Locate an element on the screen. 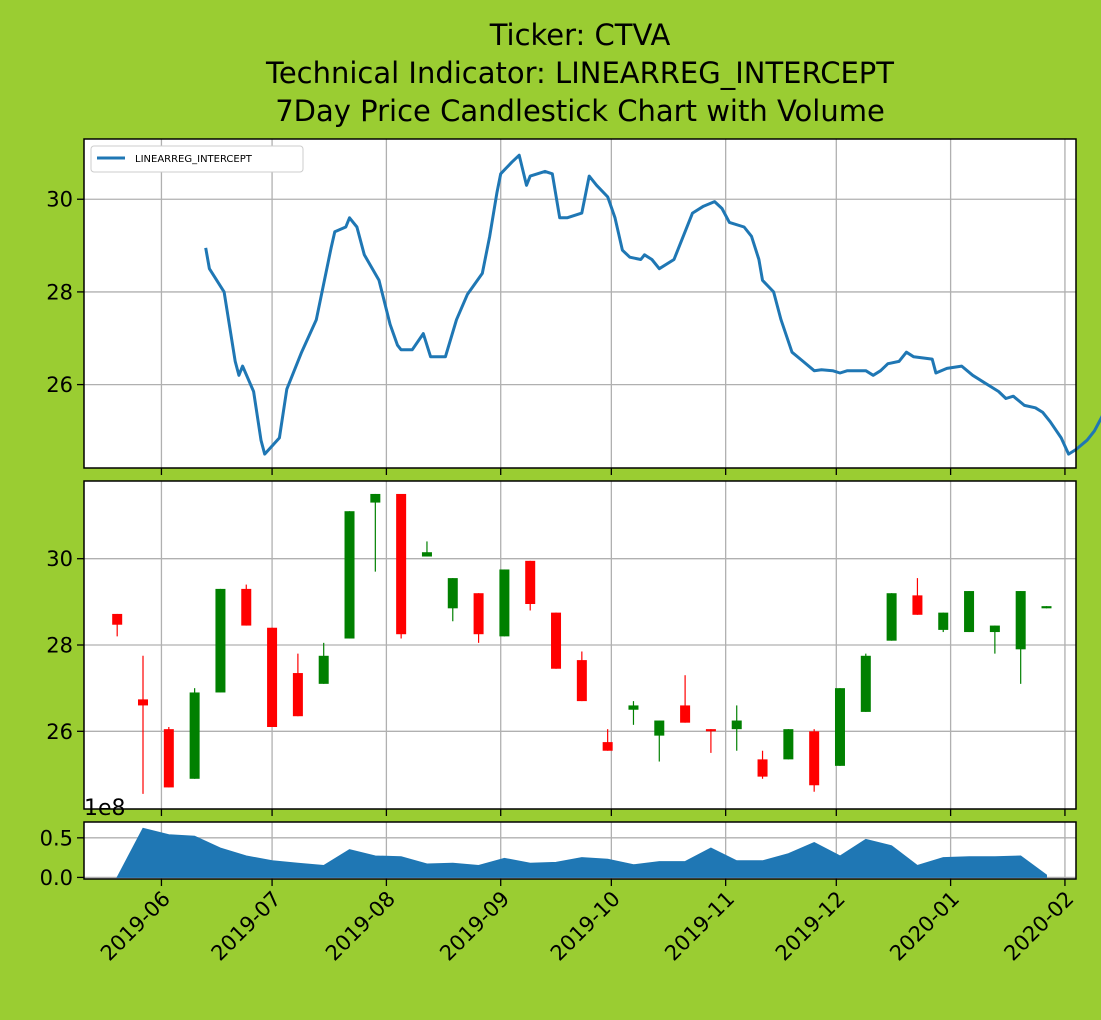 The height and width of the screenshot is (1020, 1101). volume-plot-frame is located at coordinates (580, 850).